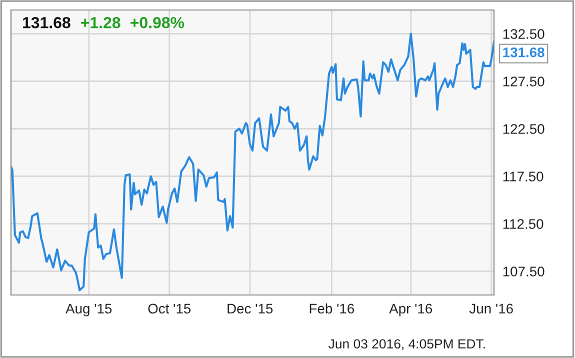 Image resolution: width=575 pixels, height=358 pixels. Describe the element at coordinates (157, 22) in the screenshot. I see `annotation: +0.98%` at that location.